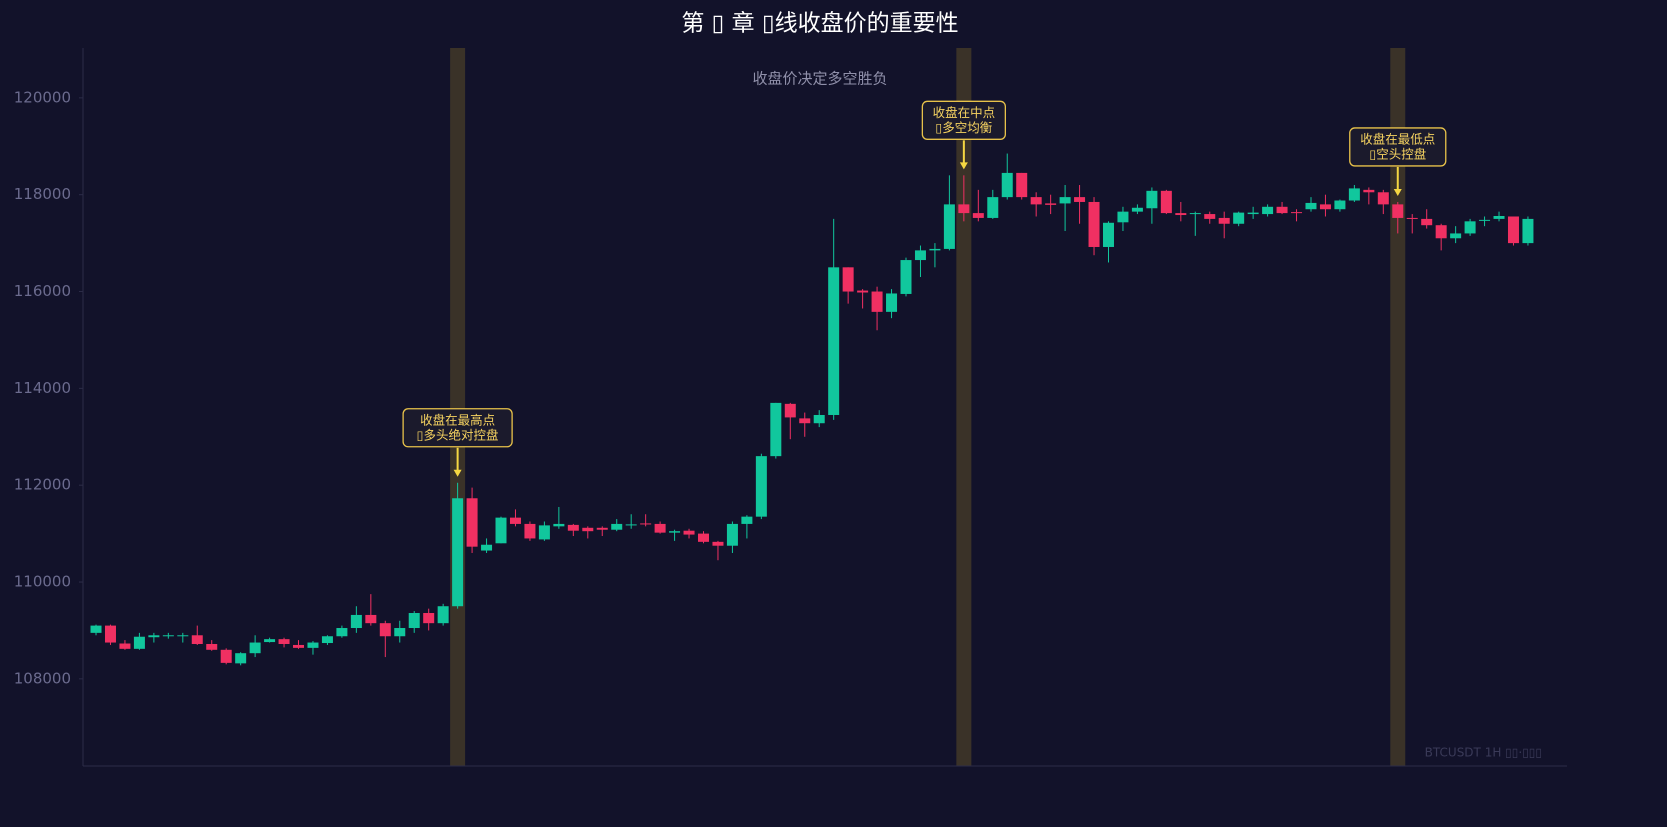 The image size is (1667, 827). What do you see at coordinates (963, 127) in the screenshot?
I see `annotation-text: ▯多空均衡` at bounding box center [963, 127].